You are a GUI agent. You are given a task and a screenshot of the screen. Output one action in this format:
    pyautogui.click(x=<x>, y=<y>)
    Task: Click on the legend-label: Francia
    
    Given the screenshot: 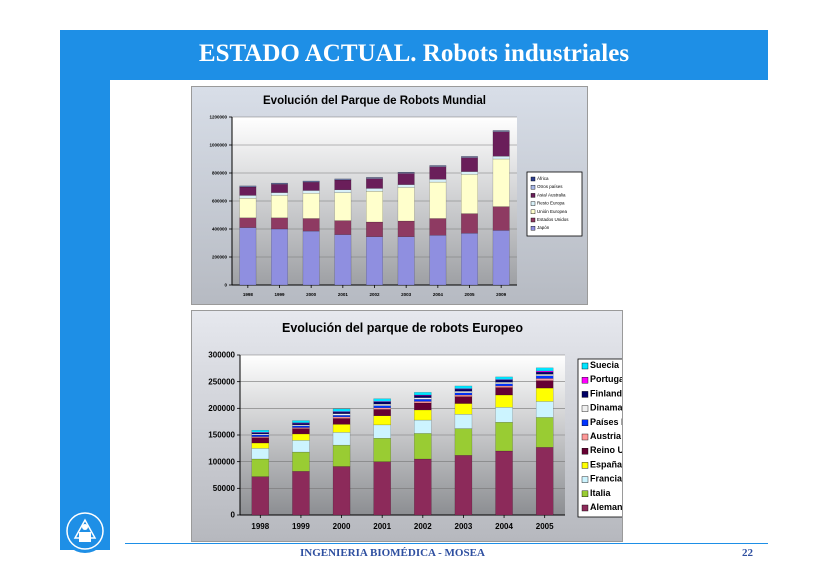 What is the action you would take?
    pyautogui.click(x=606, y=479)
    